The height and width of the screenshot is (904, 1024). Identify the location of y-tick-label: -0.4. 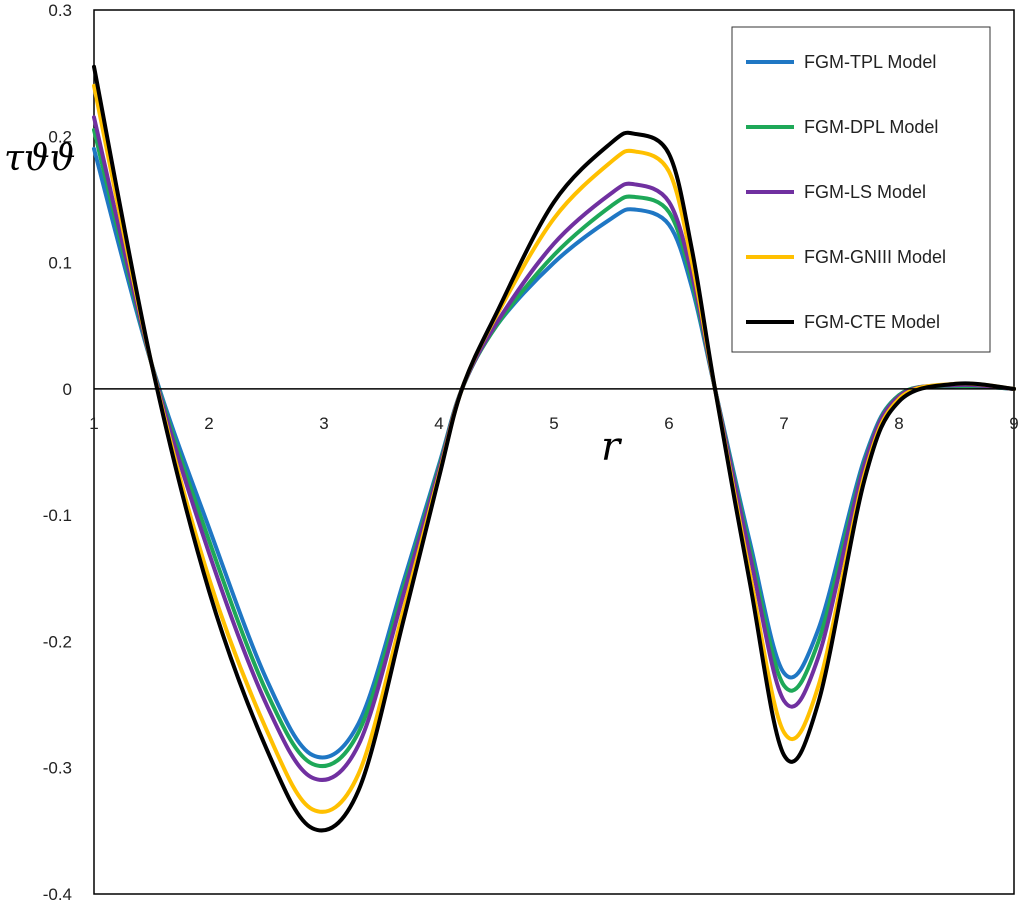
(57, 894).